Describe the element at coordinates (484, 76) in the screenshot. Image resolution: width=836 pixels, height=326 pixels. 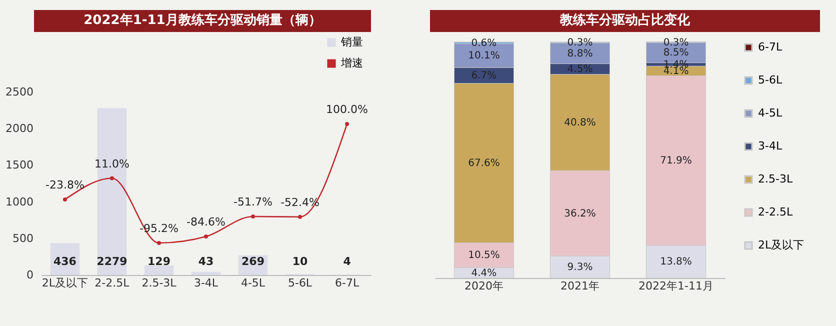
I see `data-label: 6.7%` at that location.